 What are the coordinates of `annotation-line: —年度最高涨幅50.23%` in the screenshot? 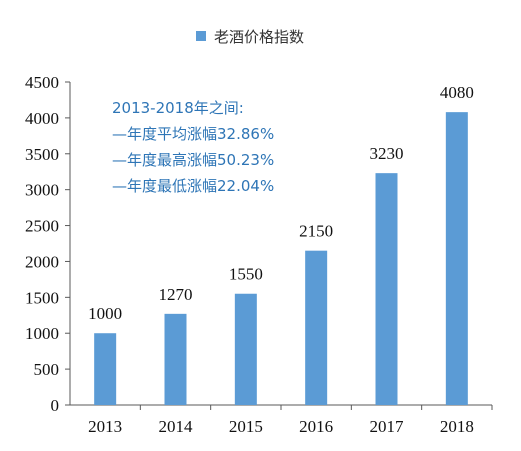 It's located at (193, 160).